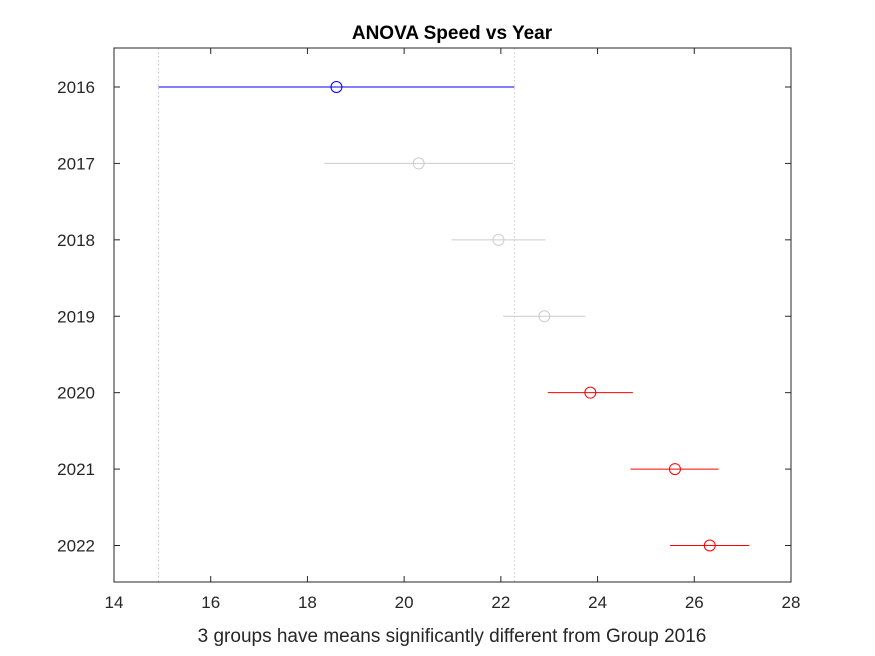 The image size is (875, 656). Describe the element at coordinates (76, 546) in the screenshot. I see `y-tick-label: 2022` at that location.